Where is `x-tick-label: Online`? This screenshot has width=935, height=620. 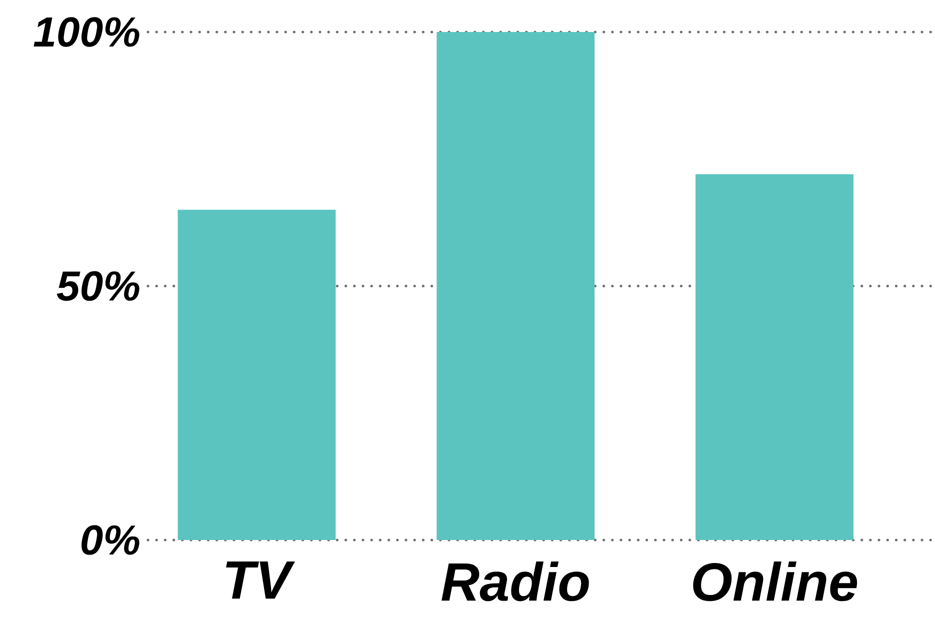 x-tick-label: Online is located at coordinates (775, 582).